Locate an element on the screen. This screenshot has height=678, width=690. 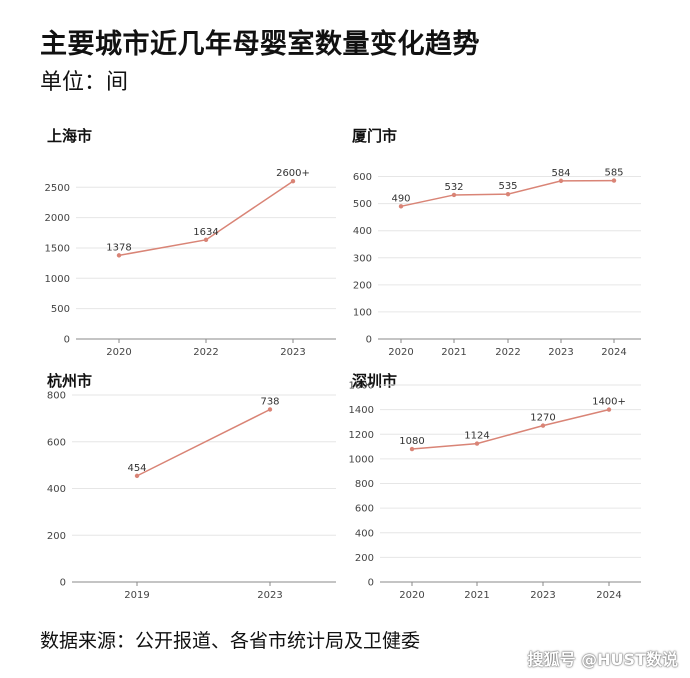
xiamen-ytick-label: 300 is located at coordinates (362, 258).